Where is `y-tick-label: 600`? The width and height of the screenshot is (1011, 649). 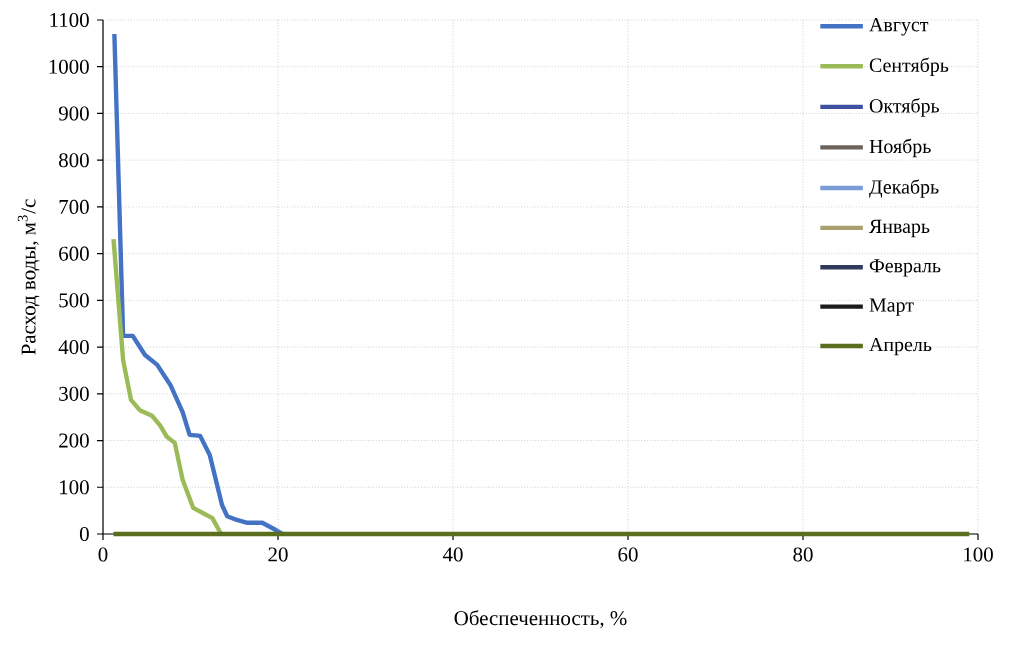 y-tick-label: 600 is located at coordinates (74, 253).